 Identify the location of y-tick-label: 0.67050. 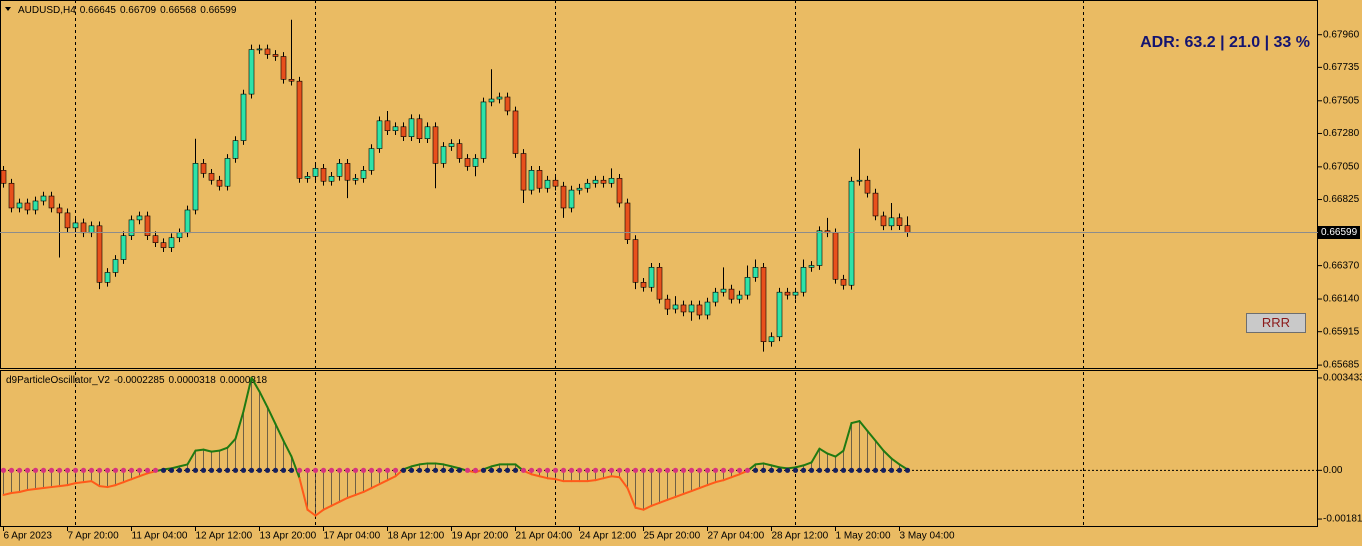
(1341, 167).